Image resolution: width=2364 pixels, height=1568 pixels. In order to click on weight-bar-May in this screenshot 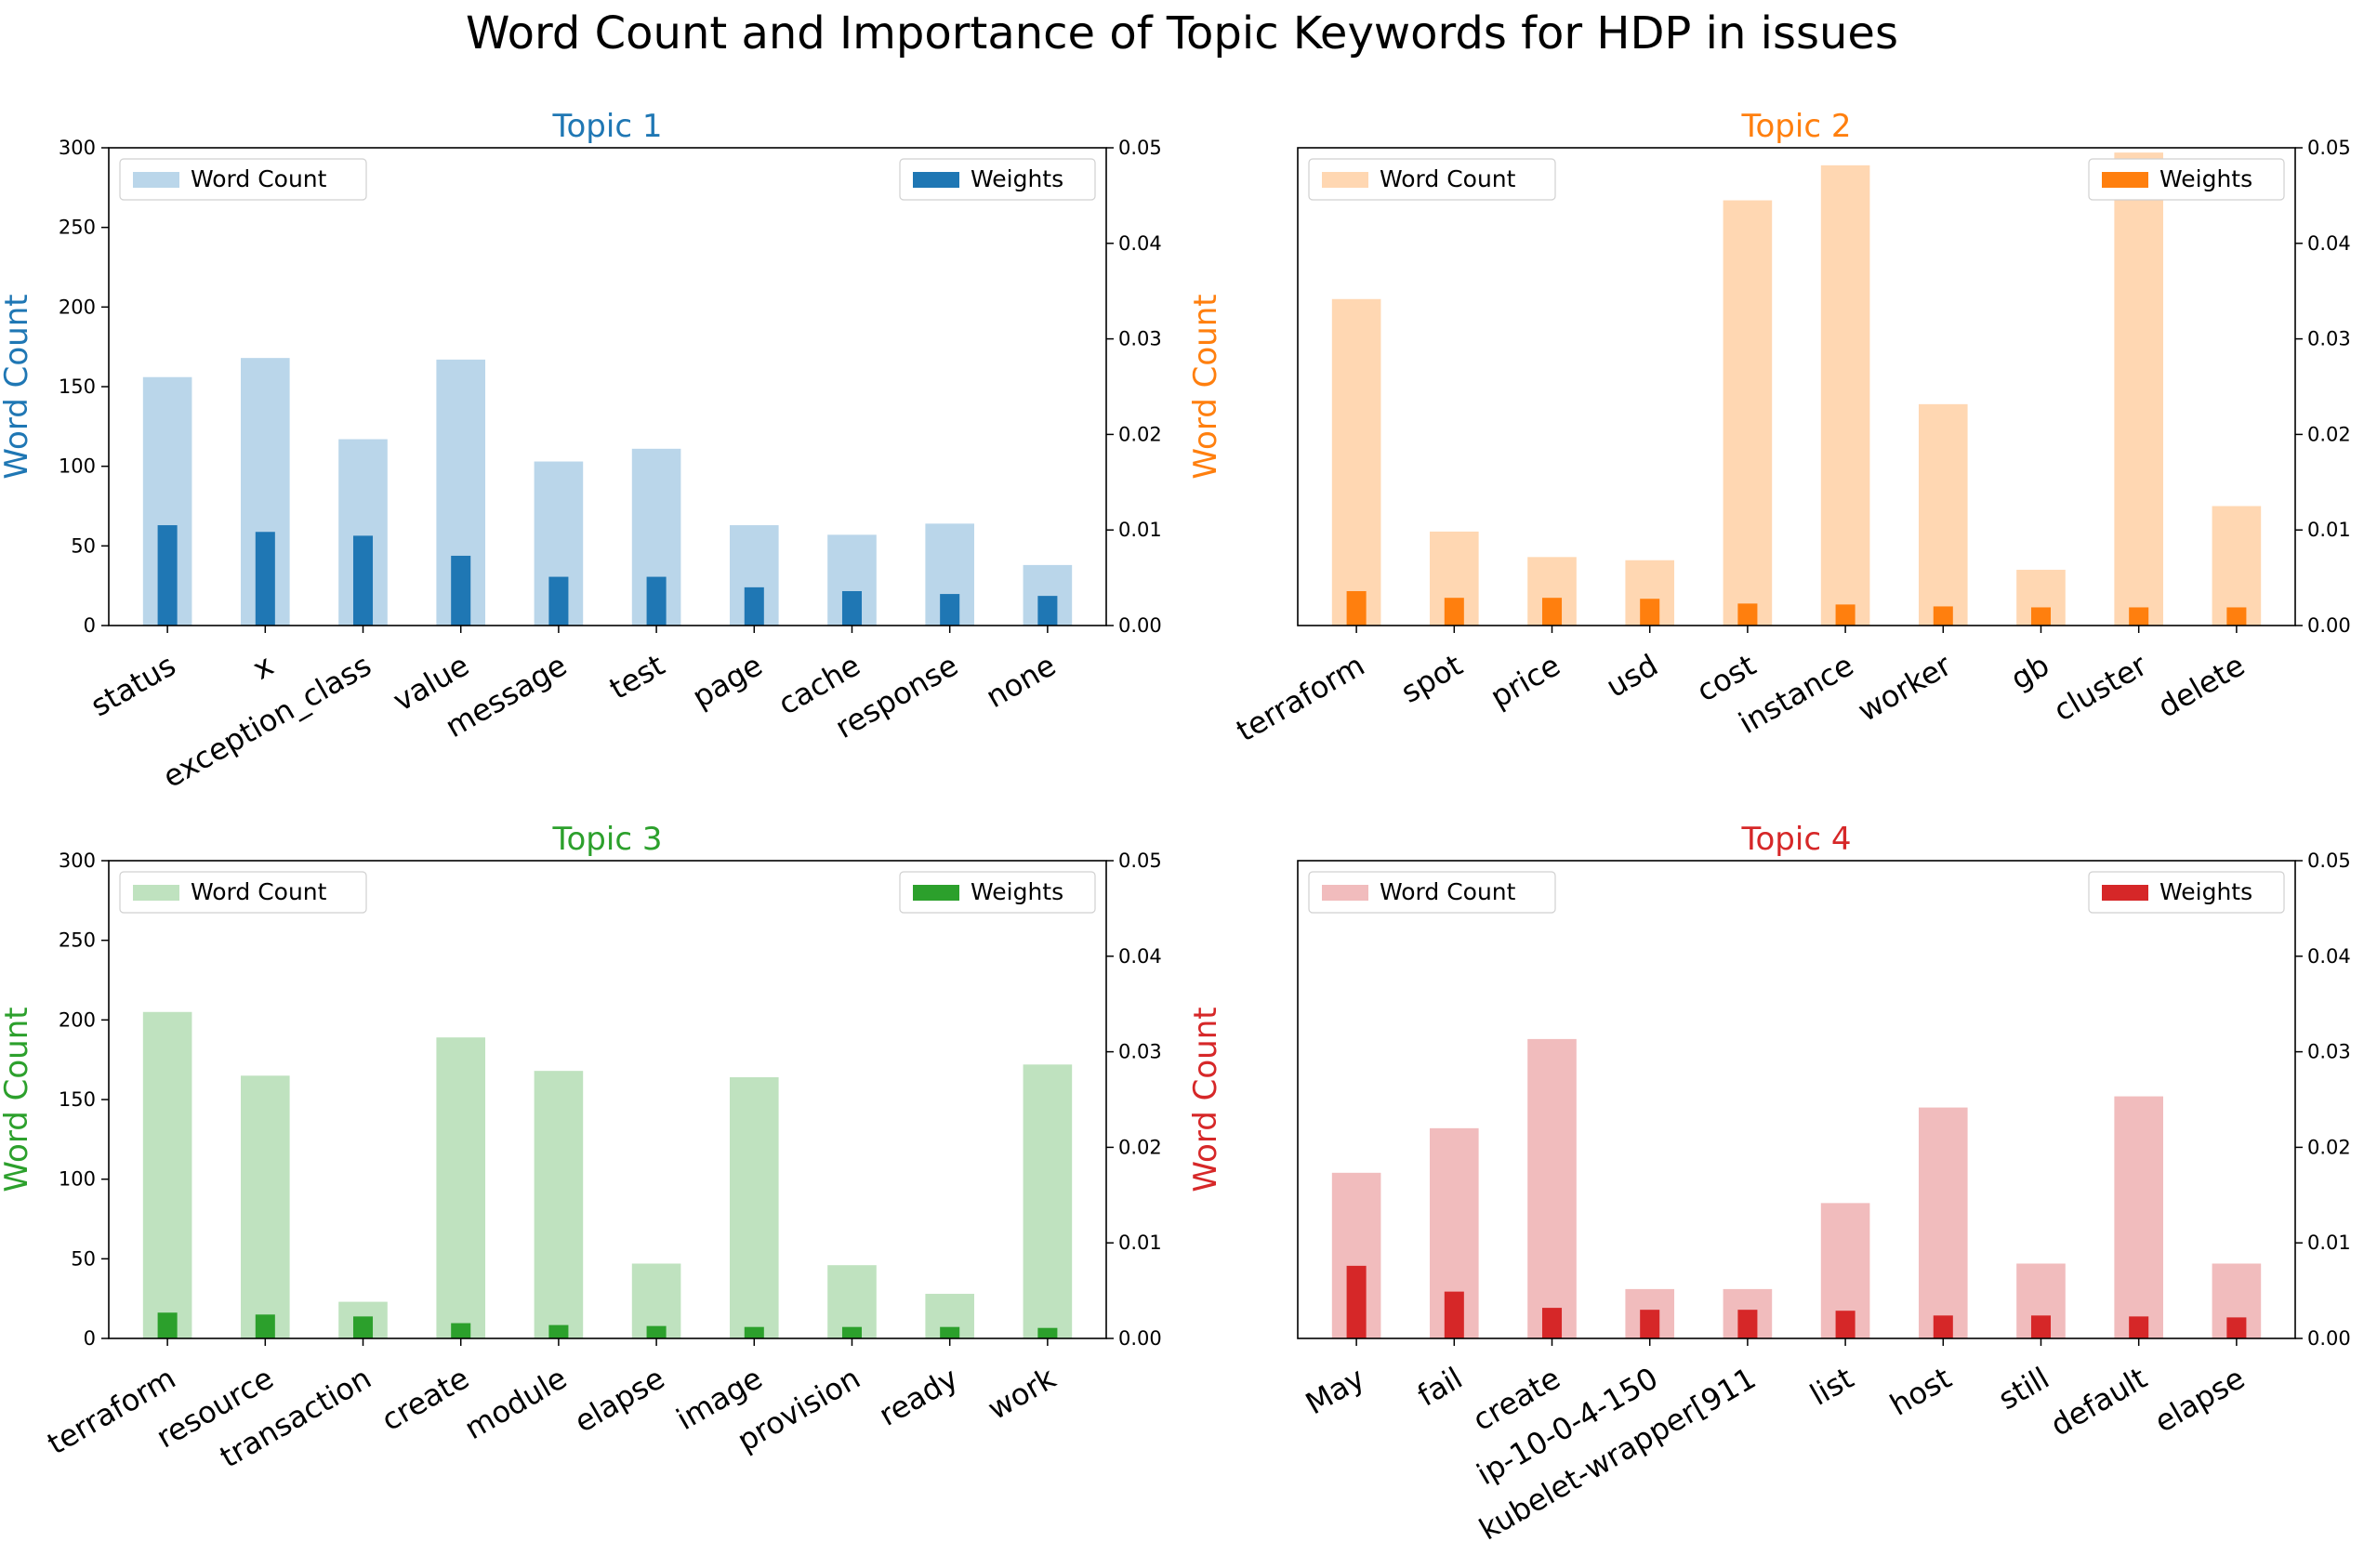, I will do `click(1356, 1302)`.